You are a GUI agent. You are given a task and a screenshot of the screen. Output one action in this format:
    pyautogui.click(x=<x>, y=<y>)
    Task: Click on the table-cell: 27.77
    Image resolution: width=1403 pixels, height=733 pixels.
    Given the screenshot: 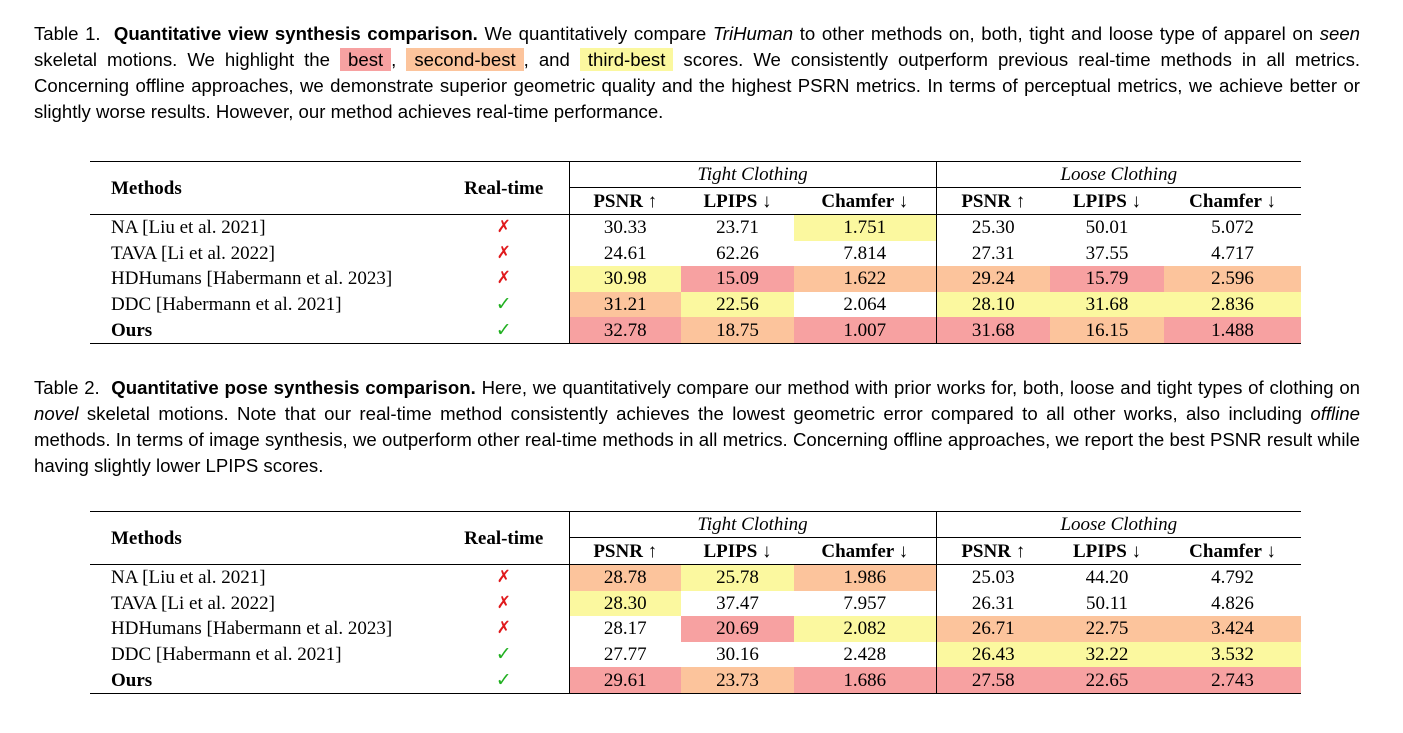 What is the action you would take?
    pyautogui.click(x=625, y=655)
    